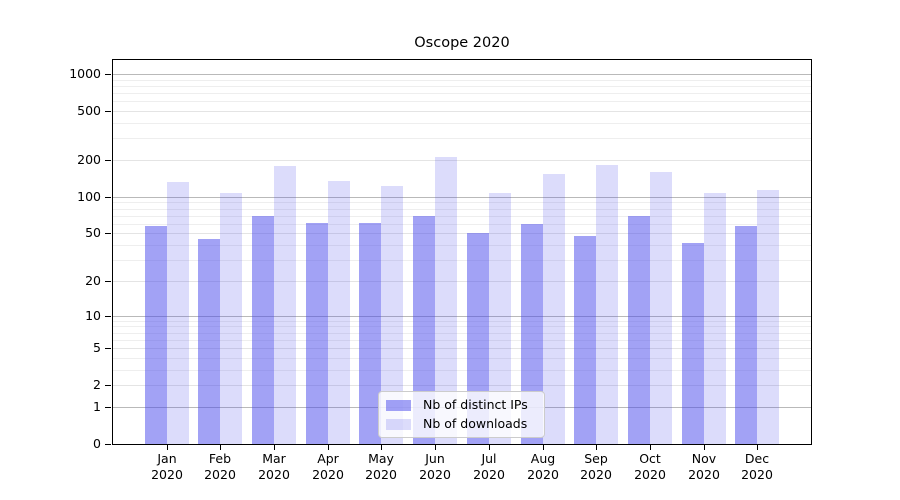  Describe the element at coordinates (475, 423) in the screenshot. I see `legend-label-downloads: Nb of downloads` at that location.